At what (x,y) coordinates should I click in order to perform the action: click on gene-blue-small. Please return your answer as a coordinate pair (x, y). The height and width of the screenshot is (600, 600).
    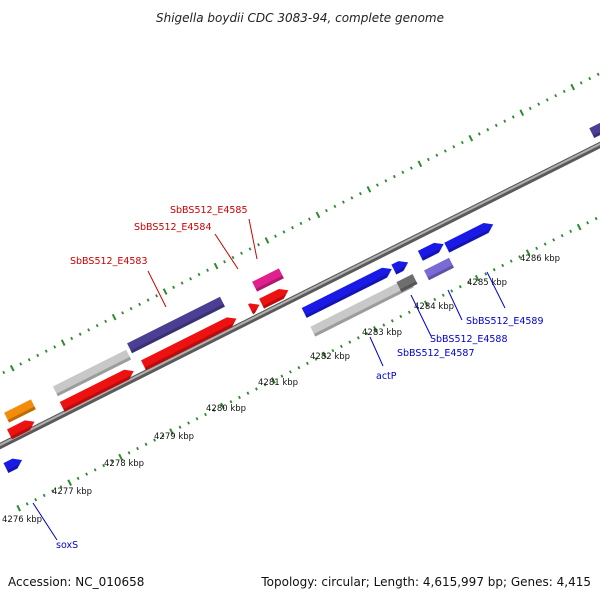
    Looking at the image, I should click on (400, 268).